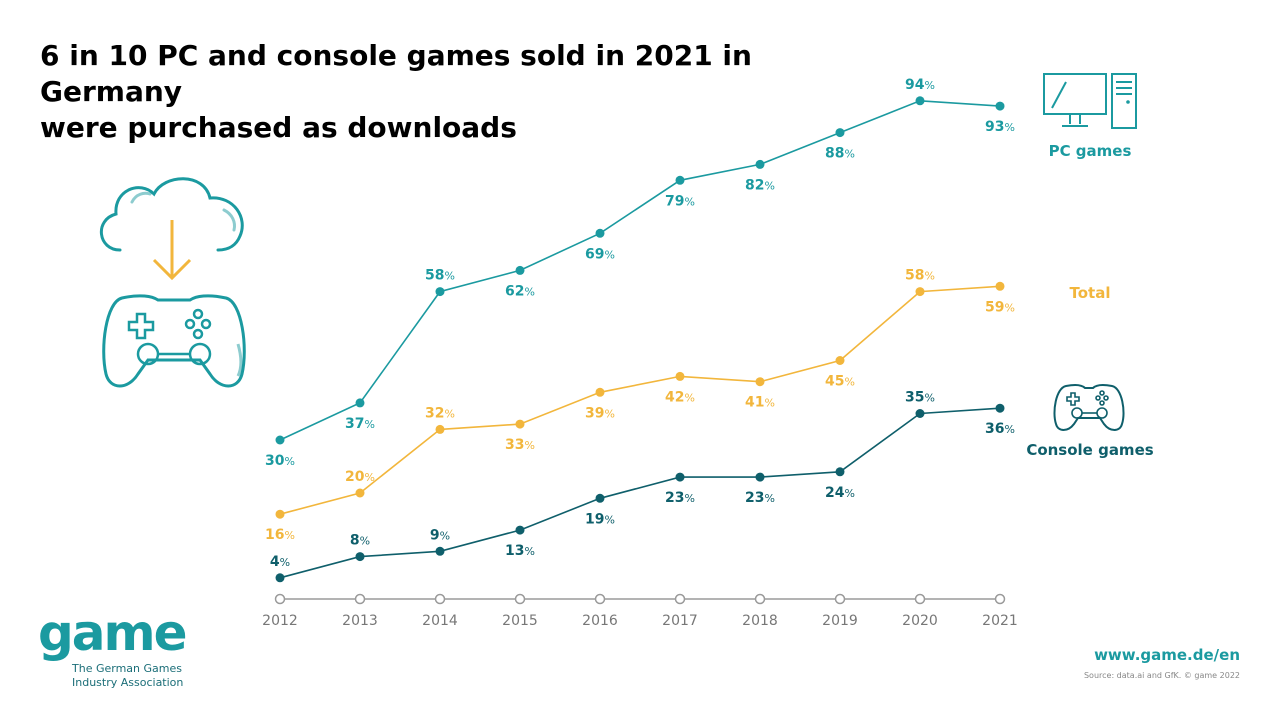 The image size is (1280, 720). I want to click on x-tick-label: 2018, so click(760, 621).